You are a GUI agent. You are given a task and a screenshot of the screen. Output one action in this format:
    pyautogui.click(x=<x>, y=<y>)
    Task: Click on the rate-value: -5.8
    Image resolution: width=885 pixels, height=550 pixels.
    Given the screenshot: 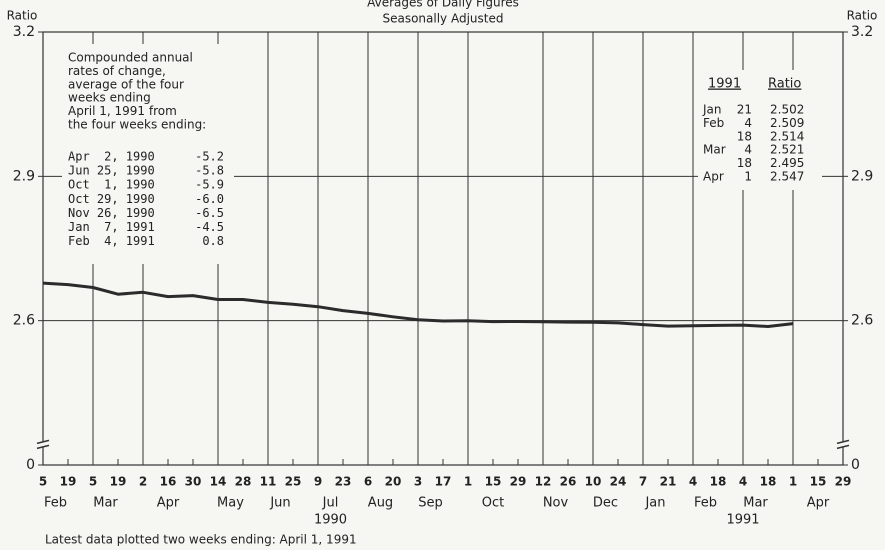 What is the action you would take?
    pyautogui.click(x=209, y=171)
    